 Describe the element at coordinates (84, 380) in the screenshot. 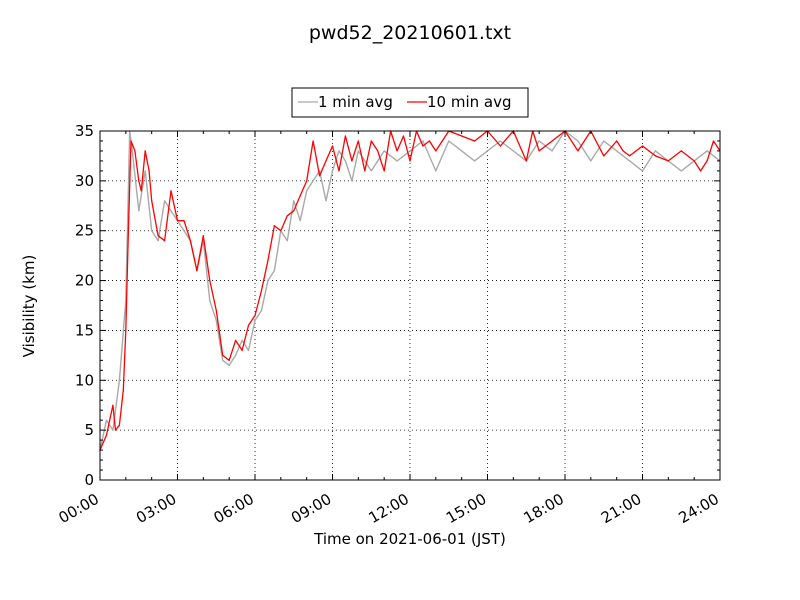

I see `y-tick-label: 10` at that location.